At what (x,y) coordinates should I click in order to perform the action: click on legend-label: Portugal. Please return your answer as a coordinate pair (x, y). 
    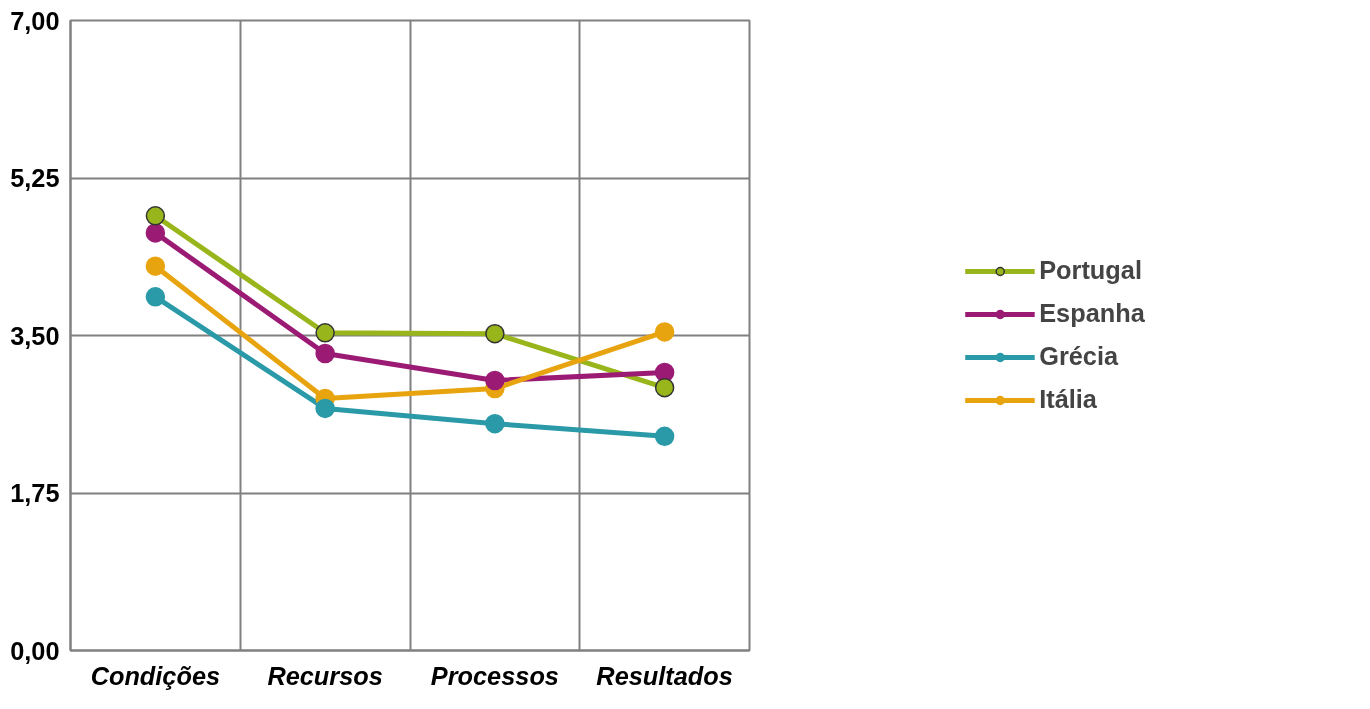
    Looking at the image, I should click on (1090, 270).